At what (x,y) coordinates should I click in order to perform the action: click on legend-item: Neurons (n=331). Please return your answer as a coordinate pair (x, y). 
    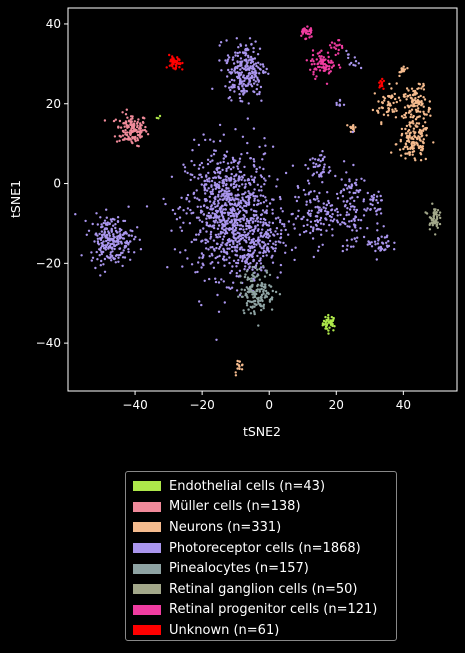
    Looking at the image, I should click on (264, 527).